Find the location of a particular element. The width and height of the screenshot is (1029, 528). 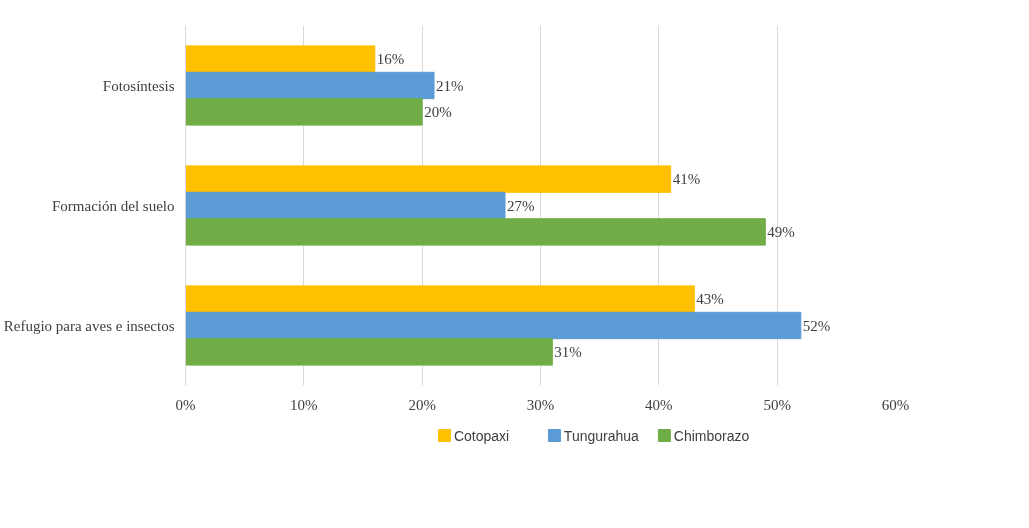

x-tick-label: 50% is located at coordinates (777, 404).